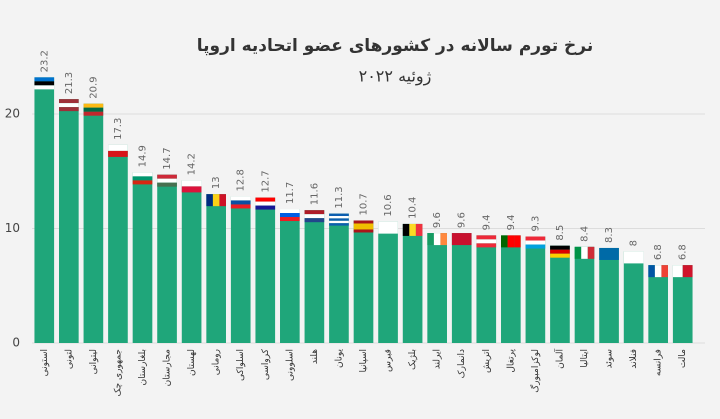 This screenshot has width=720, height=419. I want to click on value-label: 14.2, so click(192, 164).